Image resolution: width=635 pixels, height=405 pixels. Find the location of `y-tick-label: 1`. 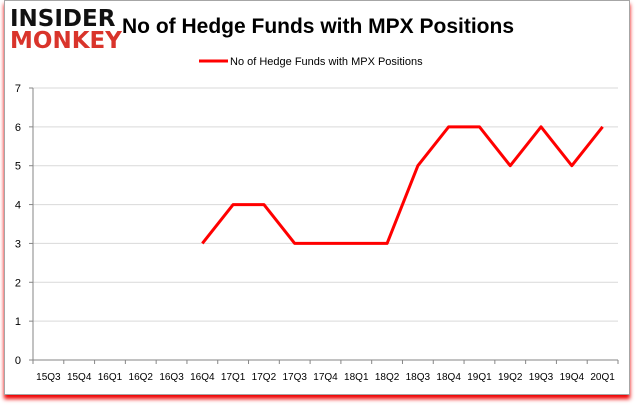

y-tick-label: 1 is located at coordinates (18, 322).